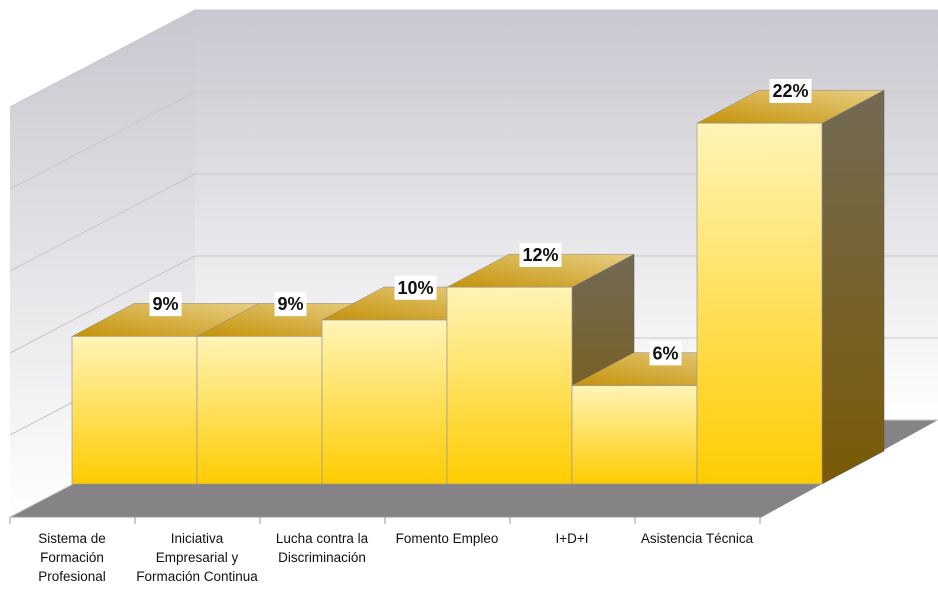  I want to click on value-label: 12%, so click(540, 255).